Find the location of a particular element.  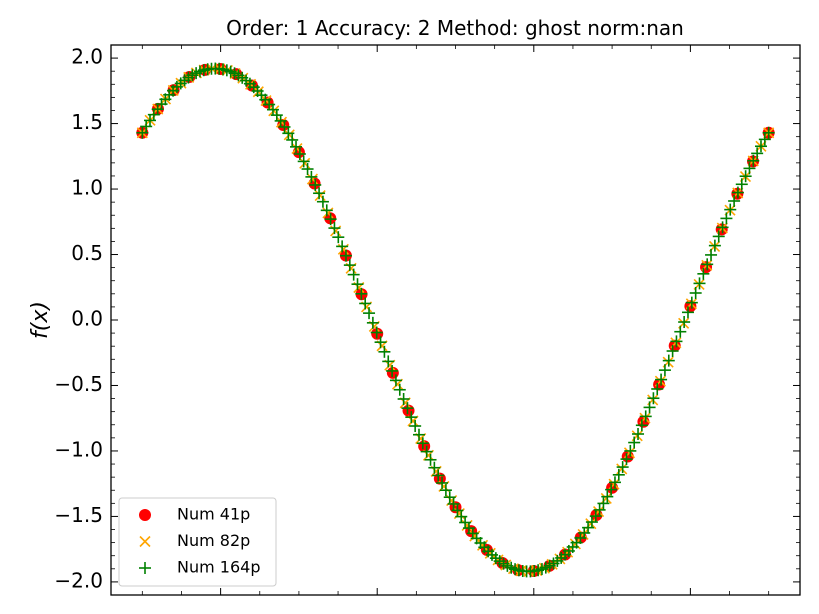

legend: Num 41p Num 82p Num 164p is located at coordinates (197, 542).